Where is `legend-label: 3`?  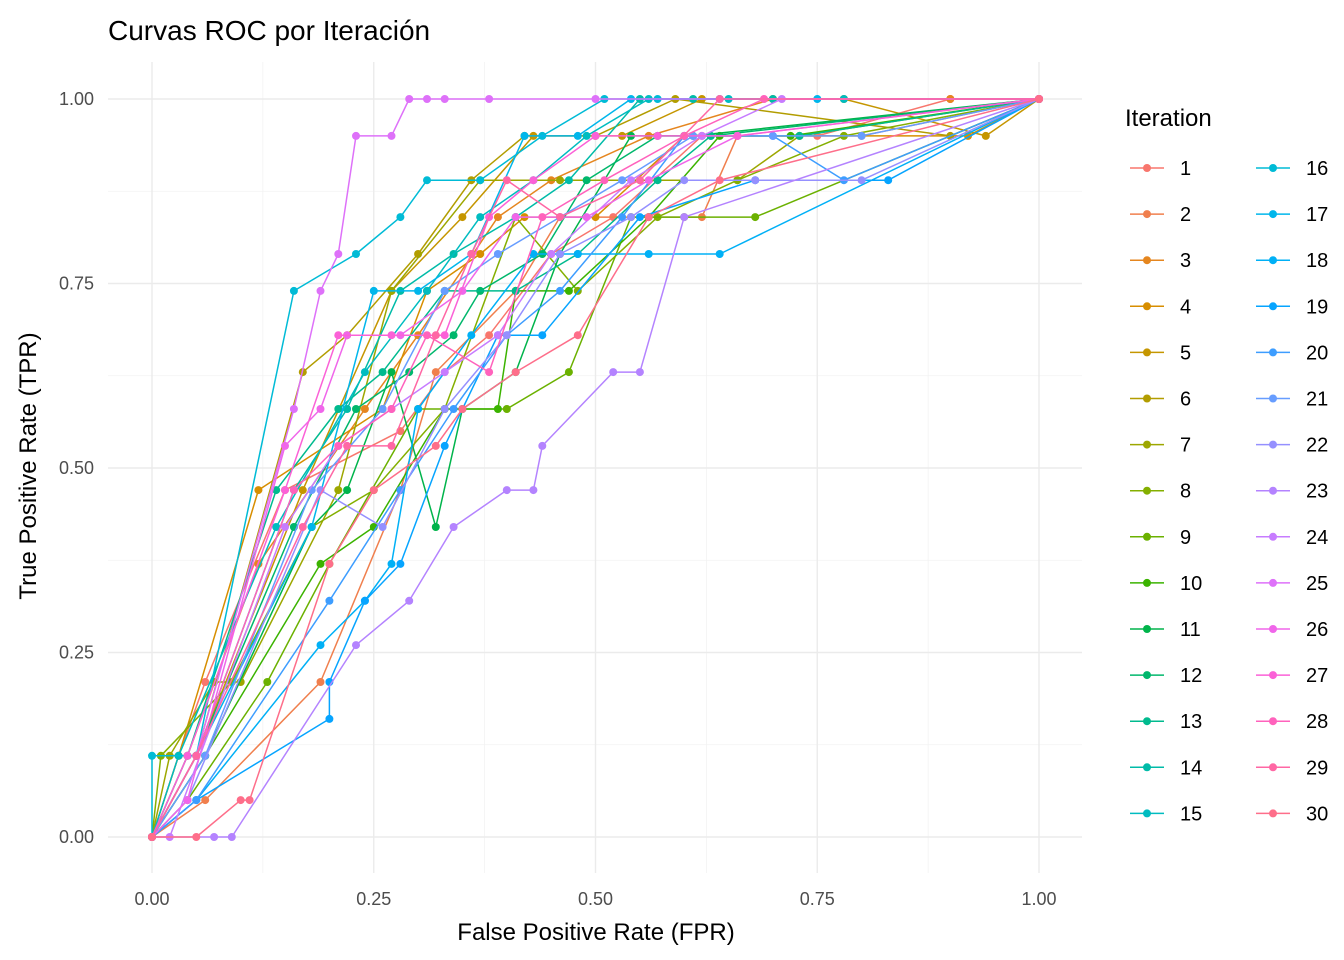 legend-label: 3 is located at coordinates (1185, 261).